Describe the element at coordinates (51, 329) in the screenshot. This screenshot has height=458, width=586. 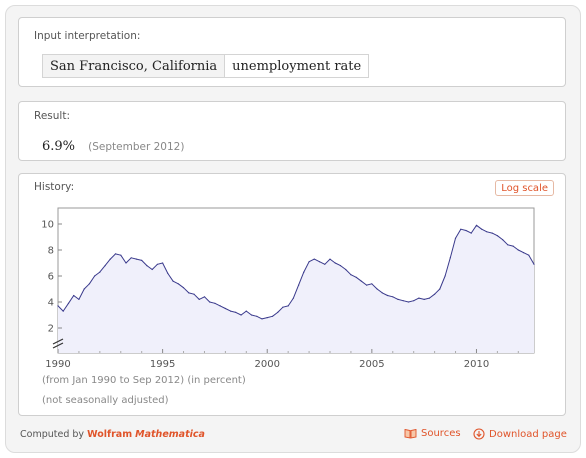
I see `y-tick-label: 2` at that location.